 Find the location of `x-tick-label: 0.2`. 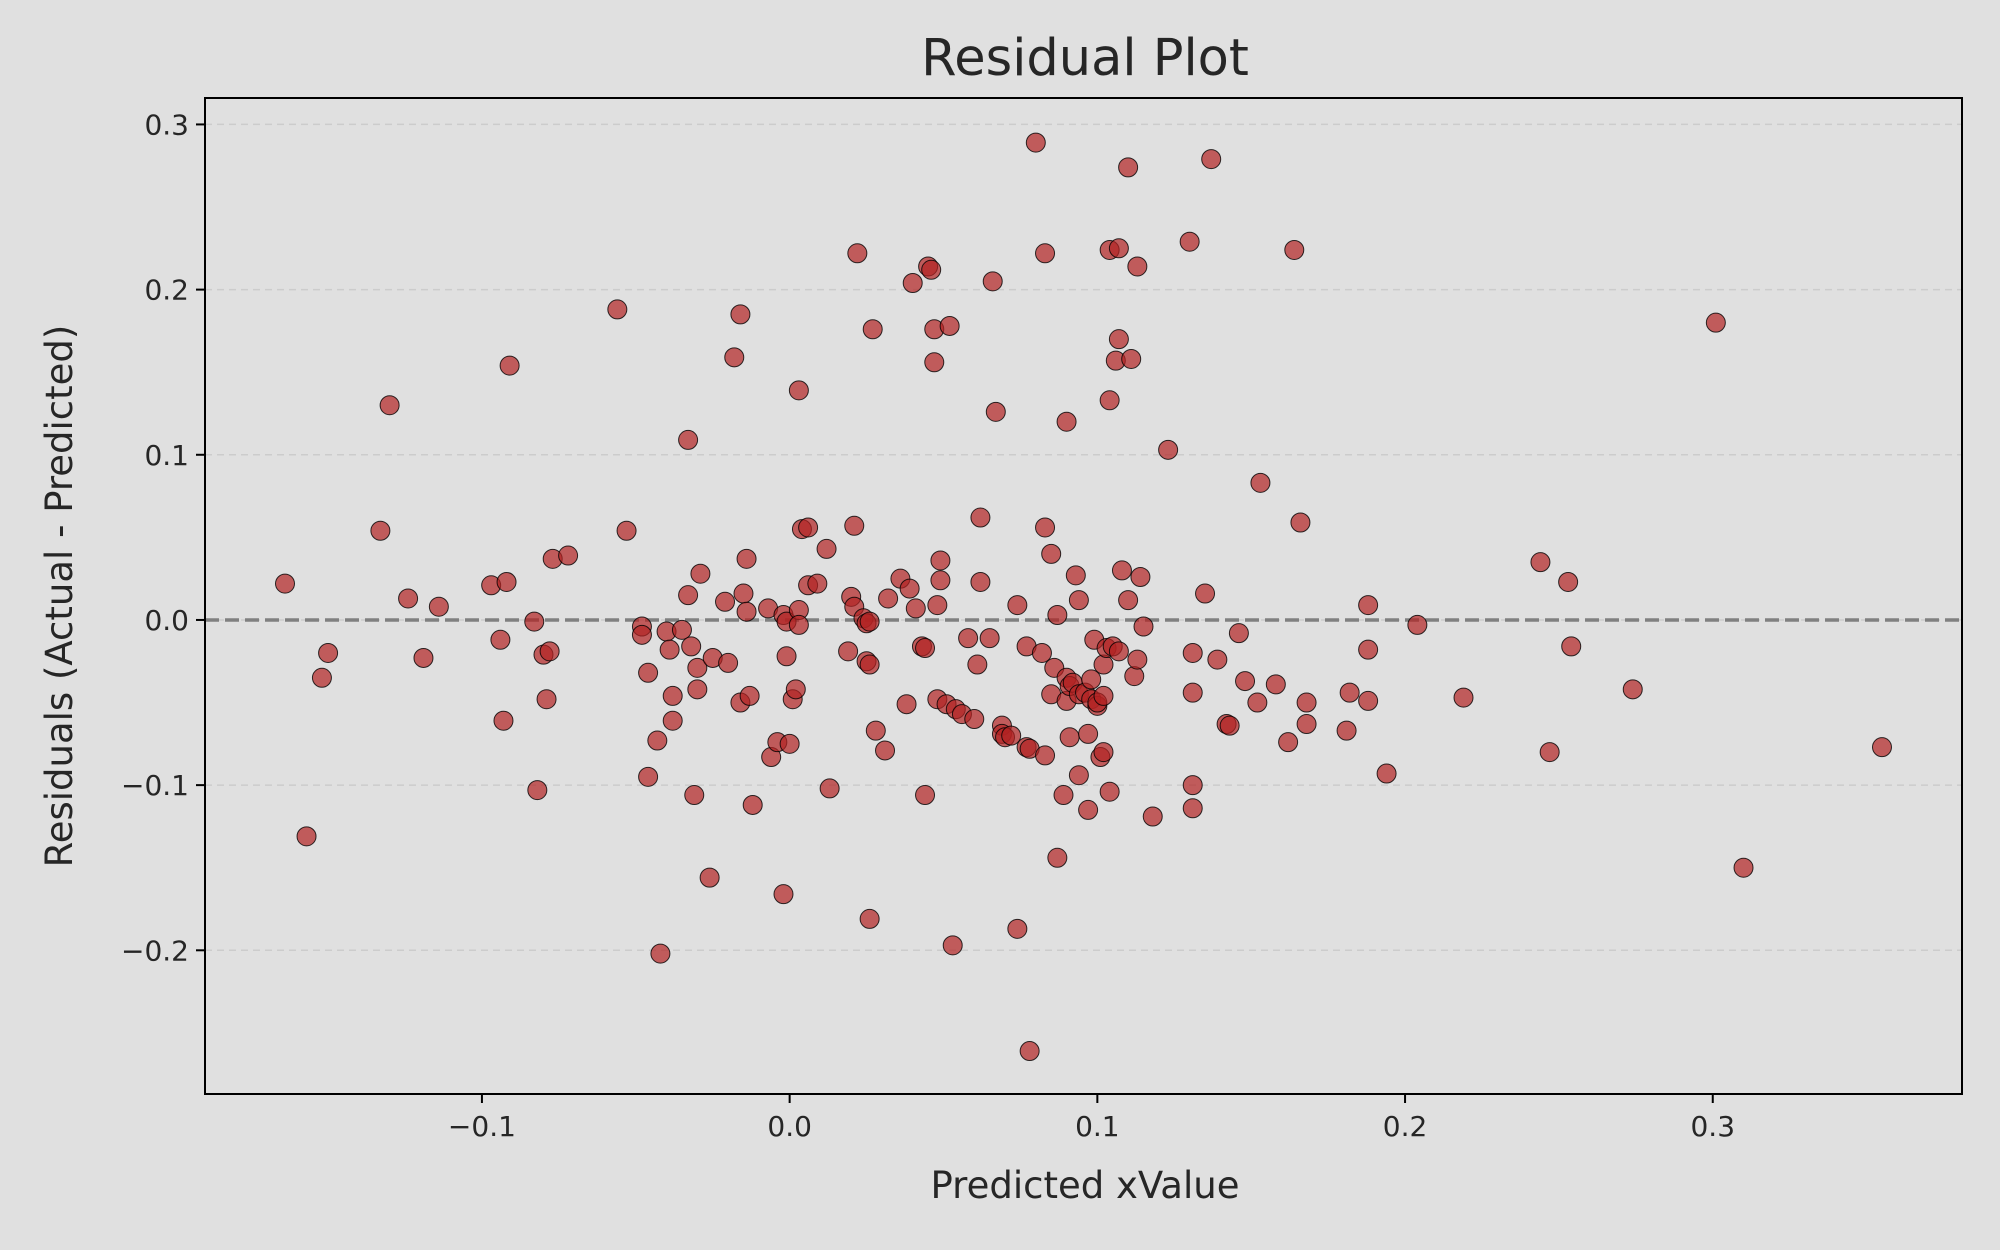

x-tick-label: 0.2 is located at coordinates (1405, 1126).